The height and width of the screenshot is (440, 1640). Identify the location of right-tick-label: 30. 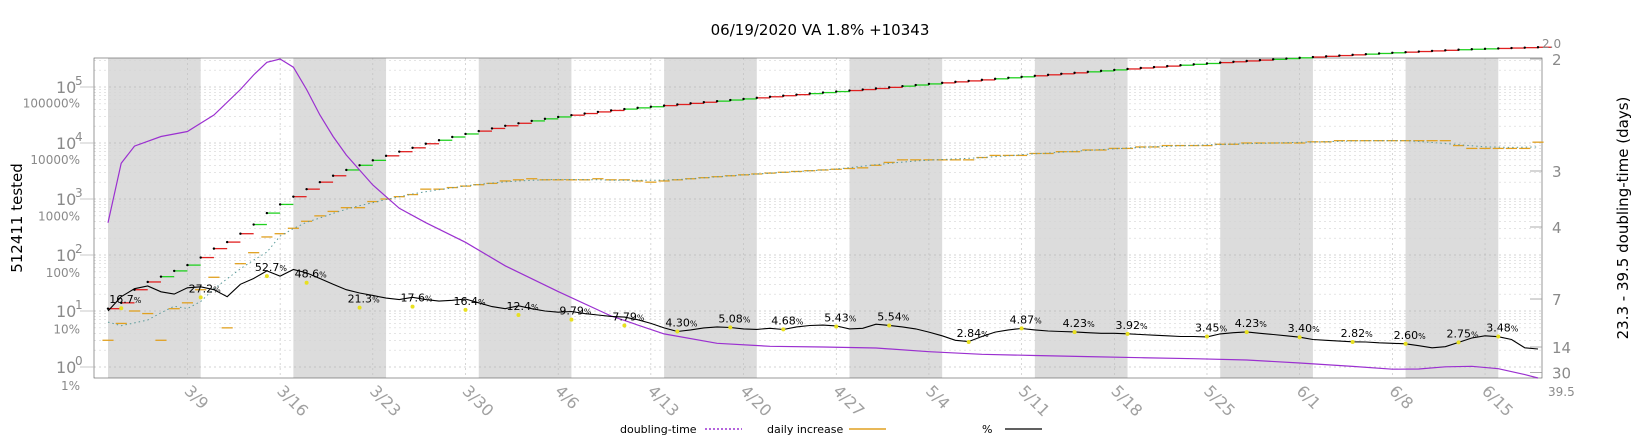
(1561, 374).